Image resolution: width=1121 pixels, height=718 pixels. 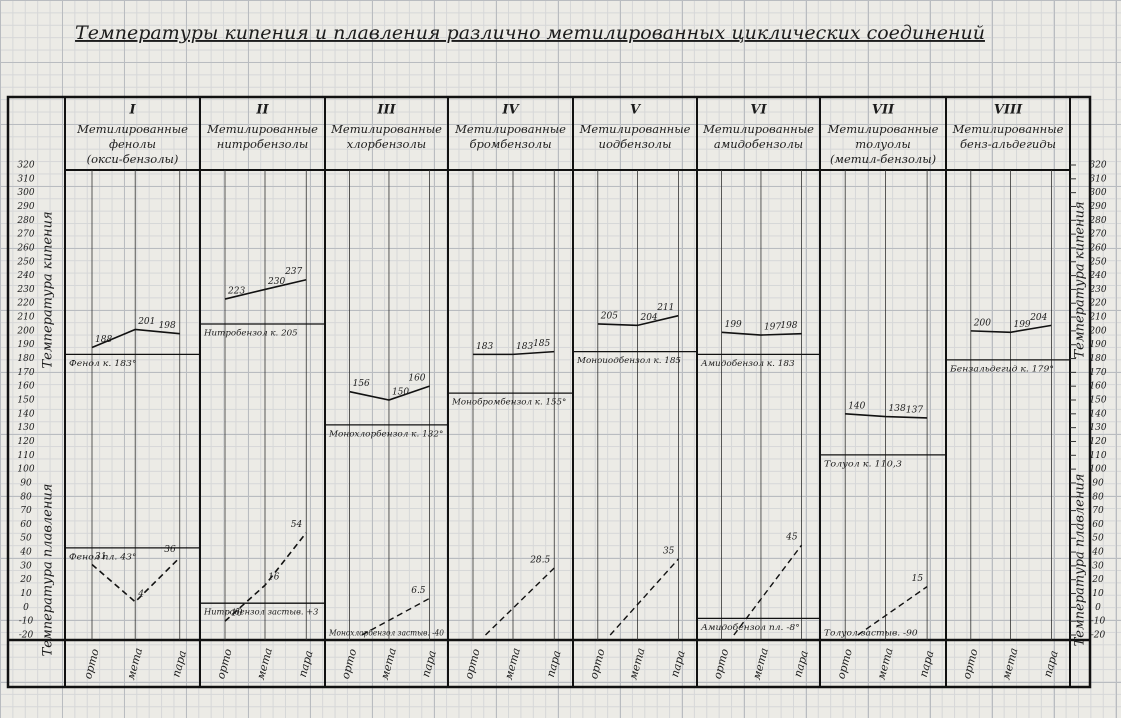 What do you see at coordinates (132, 110) in the screenshot?
I see `panel-number: I` at bounding box center [132, 110].